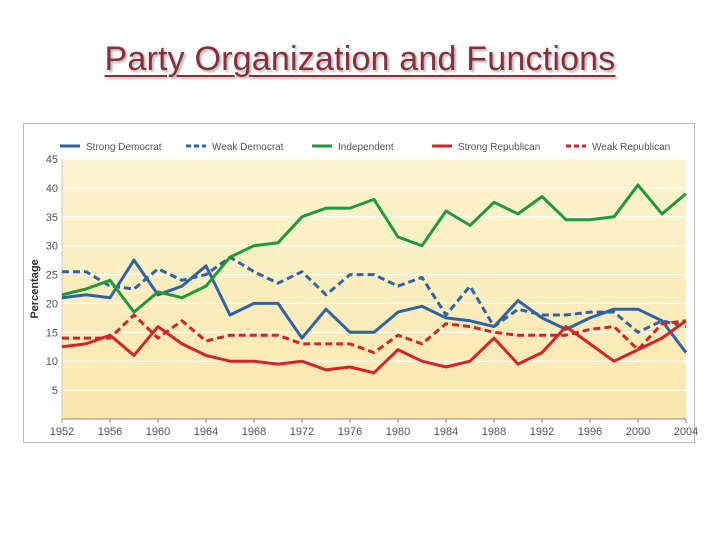 This screenshot has width=720, height=540. Describe the element at coordinates (158, 432) in the screenshot. I see `x-tick-label: 1960` at that location.